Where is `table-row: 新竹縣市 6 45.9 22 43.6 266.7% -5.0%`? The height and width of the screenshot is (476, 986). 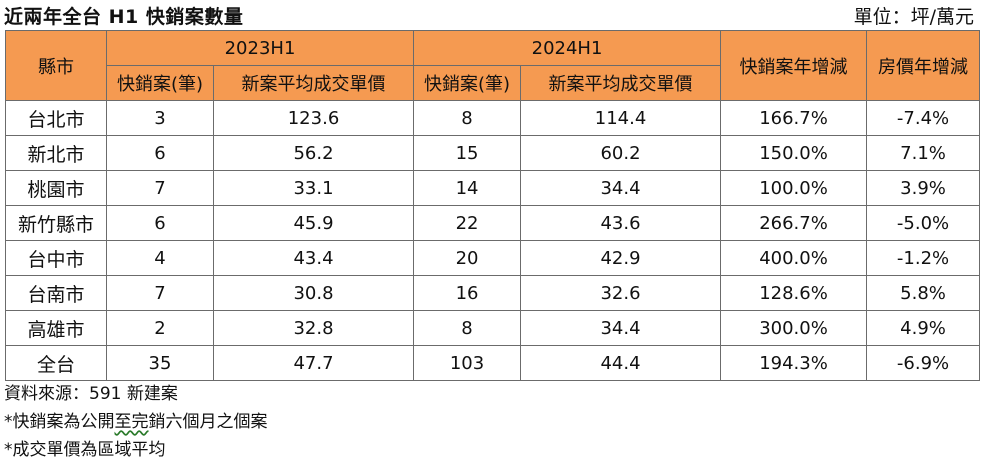
table-row: 新竹縣市 6 45.9 22 43.6 266.7% -5.0% is located at coordinates (493, 223).